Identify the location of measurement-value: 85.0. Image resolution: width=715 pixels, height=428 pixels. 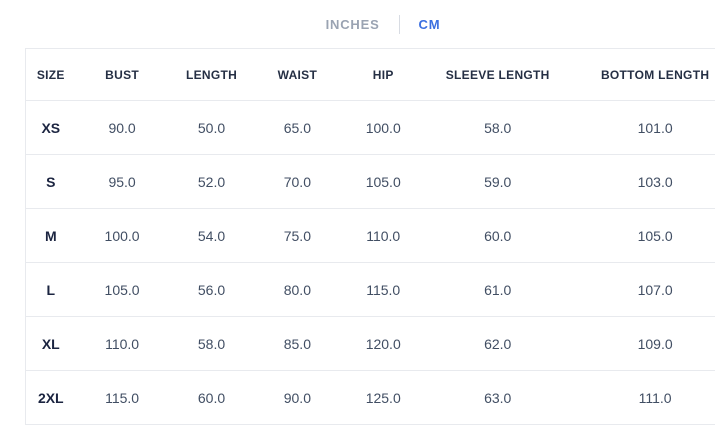
(297, 343).